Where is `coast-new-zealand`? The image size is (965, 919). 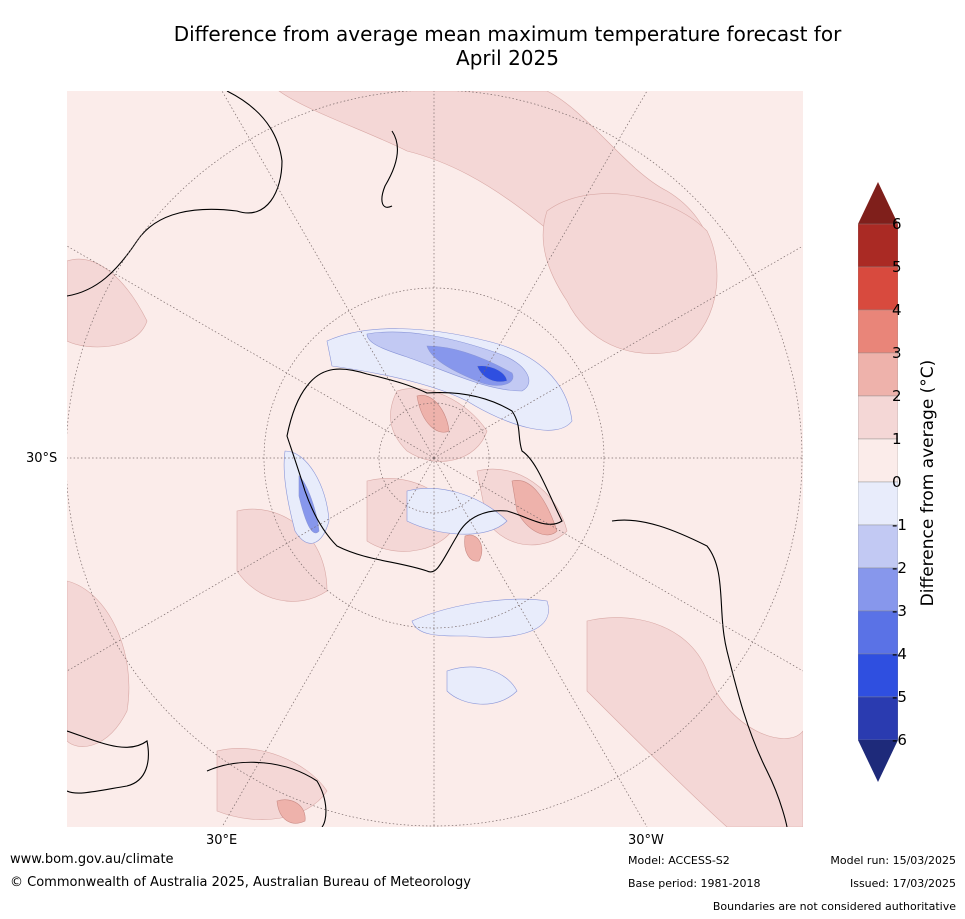 coast-new-zealand is located at coordinates (389, 169).